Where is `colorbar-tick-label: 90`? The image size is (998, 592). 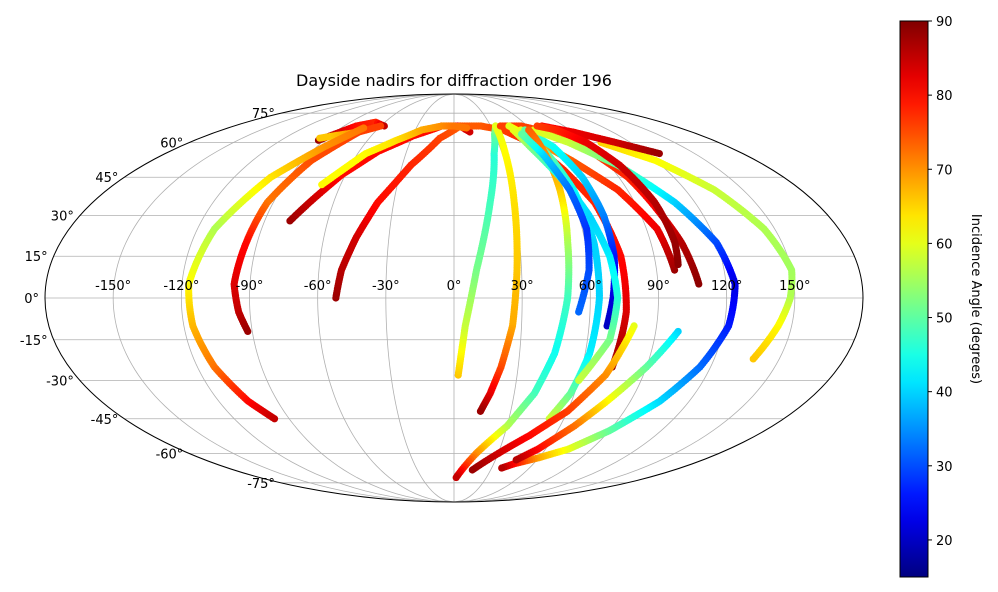 colorbar-tick-label: 90 is located at coordinates (944, 22).